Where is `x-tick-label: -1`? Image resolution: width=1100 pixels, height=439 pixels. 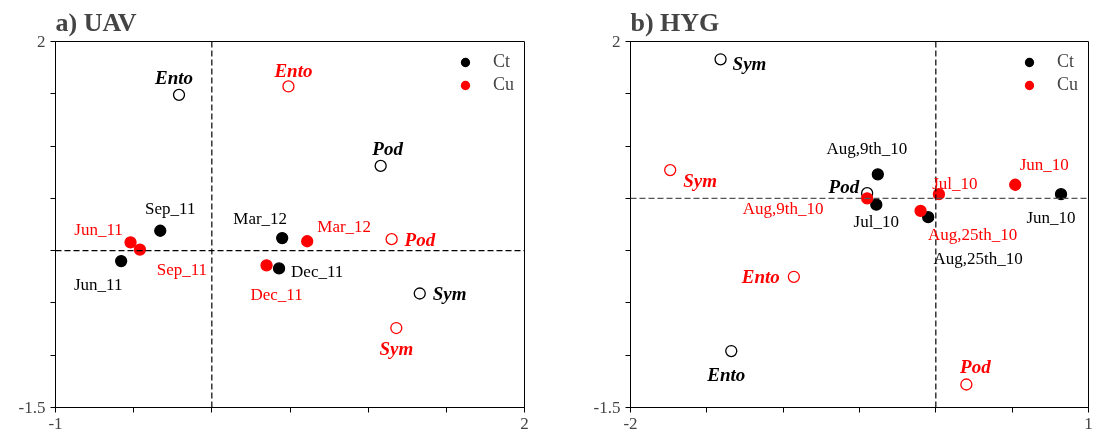
x-tick-label: -1 is located at coordinates (55, 423).